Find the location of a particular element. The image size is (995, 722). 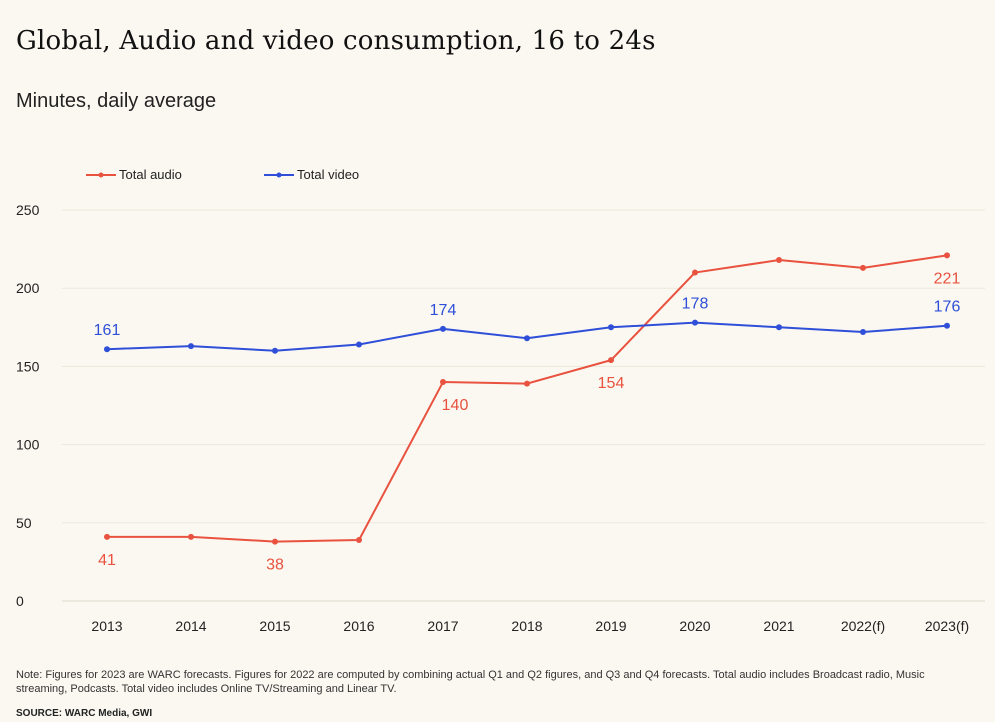

y-tick-label: 50 is located at coordinates (24, 523).